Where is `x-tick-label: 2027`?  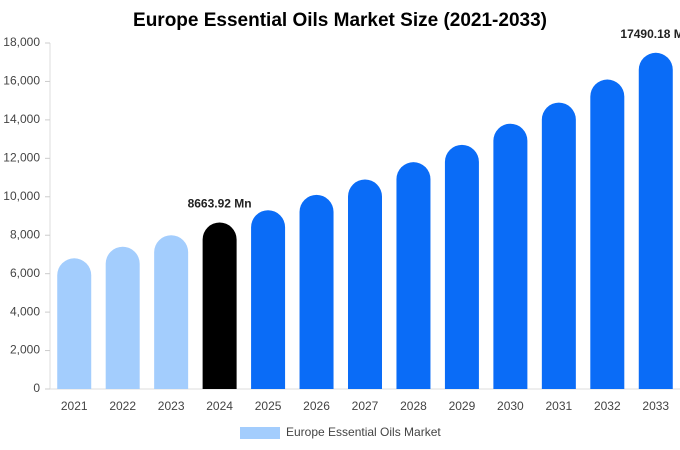 x-tick-label: 2027 is located at coordinates (365, 406).